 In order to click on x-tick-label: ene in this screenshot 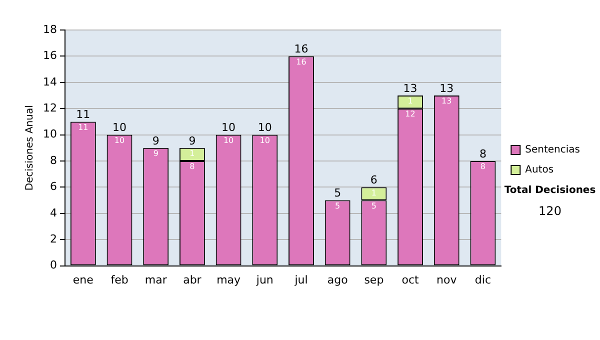, I will do `click(83, 279)`.